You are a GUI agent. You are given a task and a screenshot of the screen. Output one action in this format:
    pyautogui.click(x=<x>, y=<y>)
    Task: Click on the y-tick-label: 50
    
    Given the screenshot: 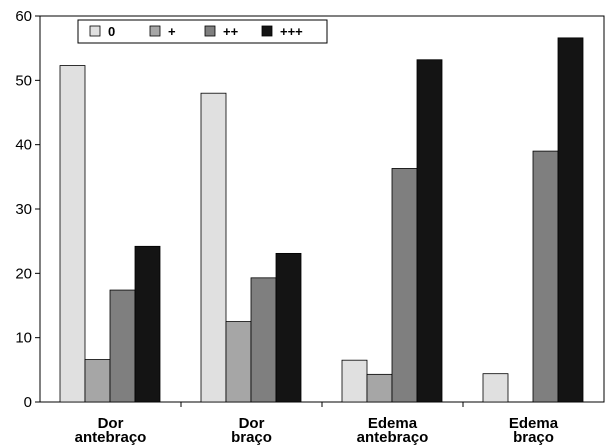 What is the action you would take?
    pyautogui.click(x=23, y=80)
    